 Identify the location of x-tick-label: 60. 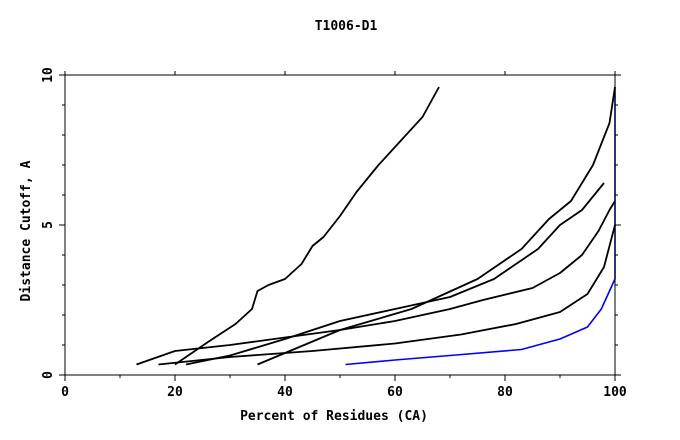
(395, 392).